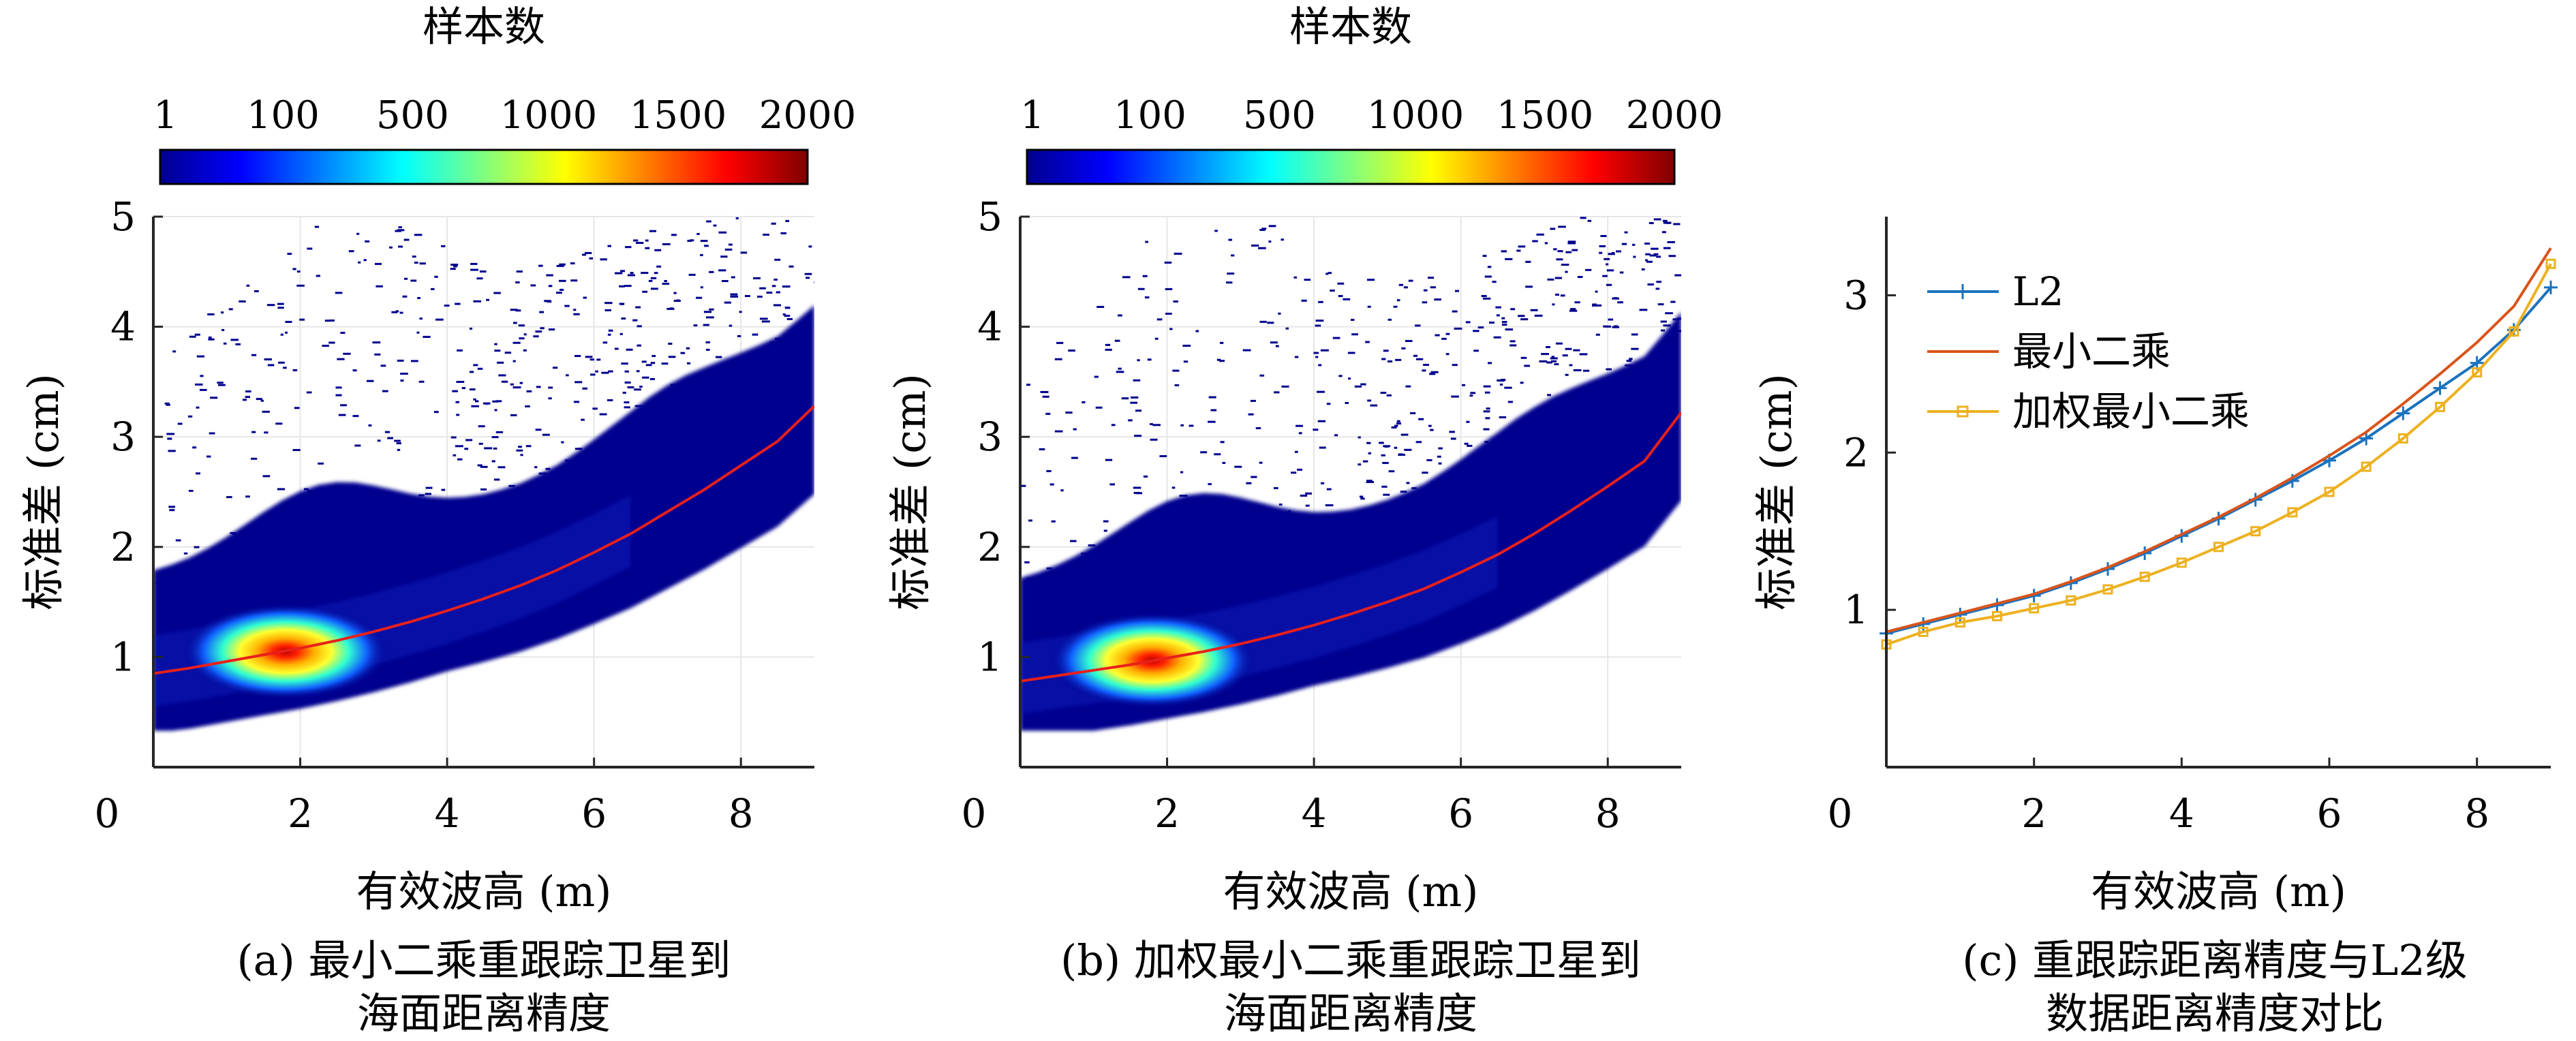  Describe the element at coordinates (989, 327) in the screenshot. I see `y-tick-label: 4` at that location.